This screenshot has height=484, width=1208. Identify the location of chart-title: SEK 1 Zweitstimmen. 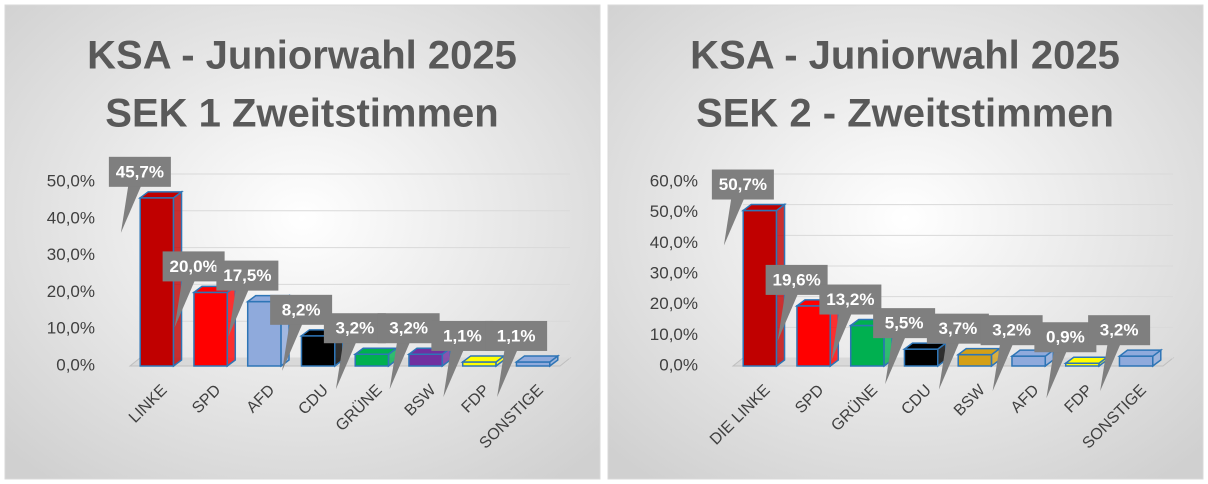
(301, 114).